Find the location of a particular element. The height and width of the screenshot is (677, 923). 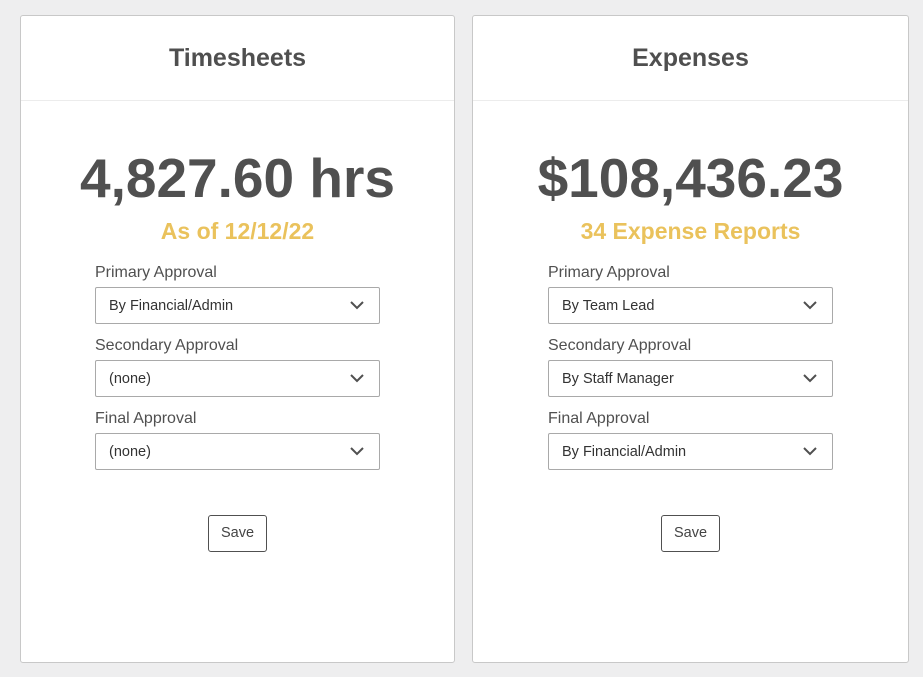

timesheets-save-wrap: Save is located at coordinates (237, 533).